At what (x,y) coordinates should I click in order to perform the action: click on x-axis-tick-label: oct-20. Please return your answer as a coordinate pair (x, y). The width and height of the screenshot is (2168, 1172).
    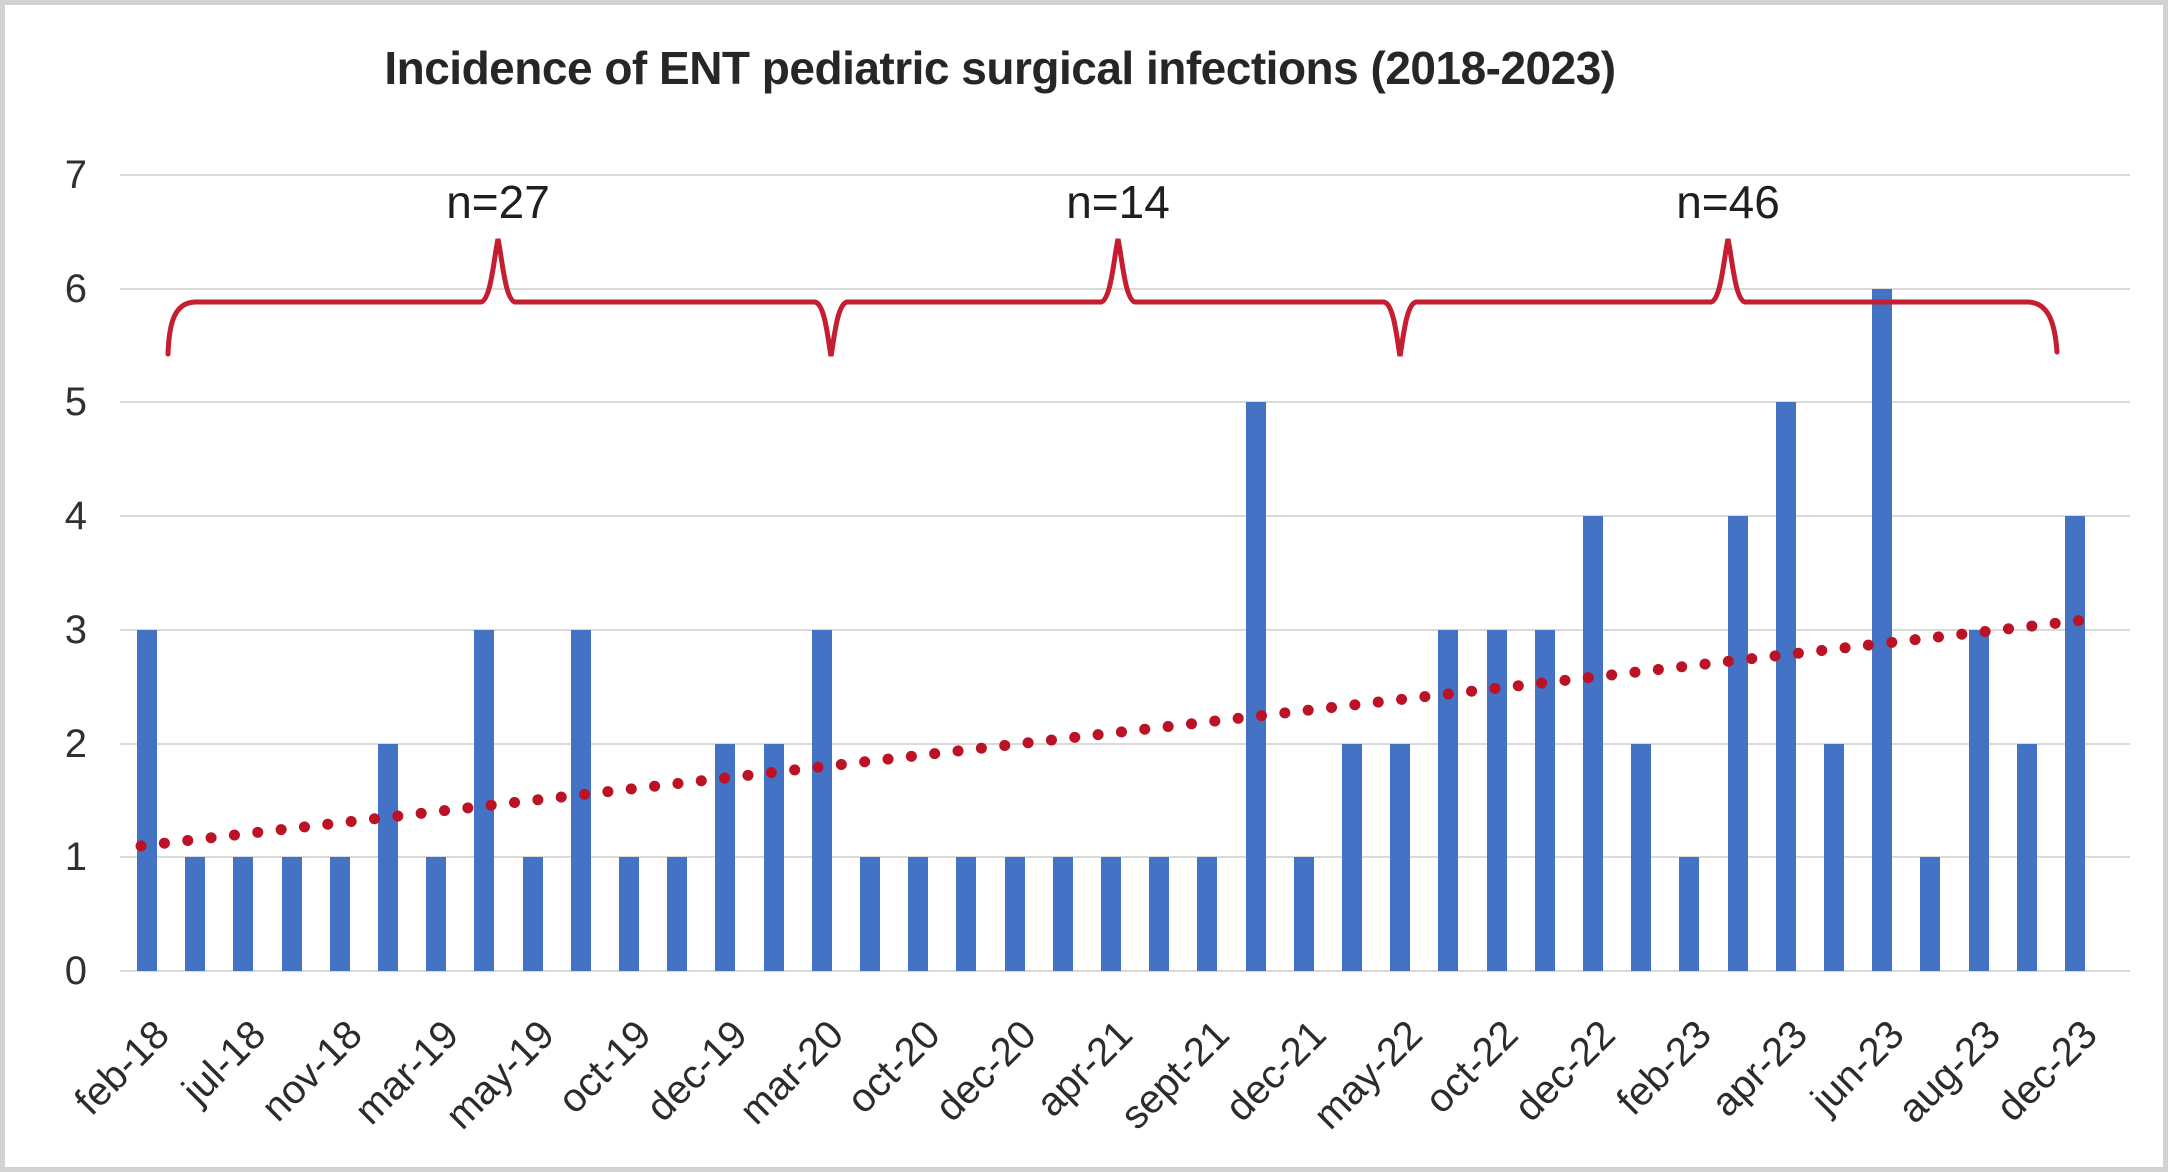
    Looking at the image, I should click on (893, 1067).